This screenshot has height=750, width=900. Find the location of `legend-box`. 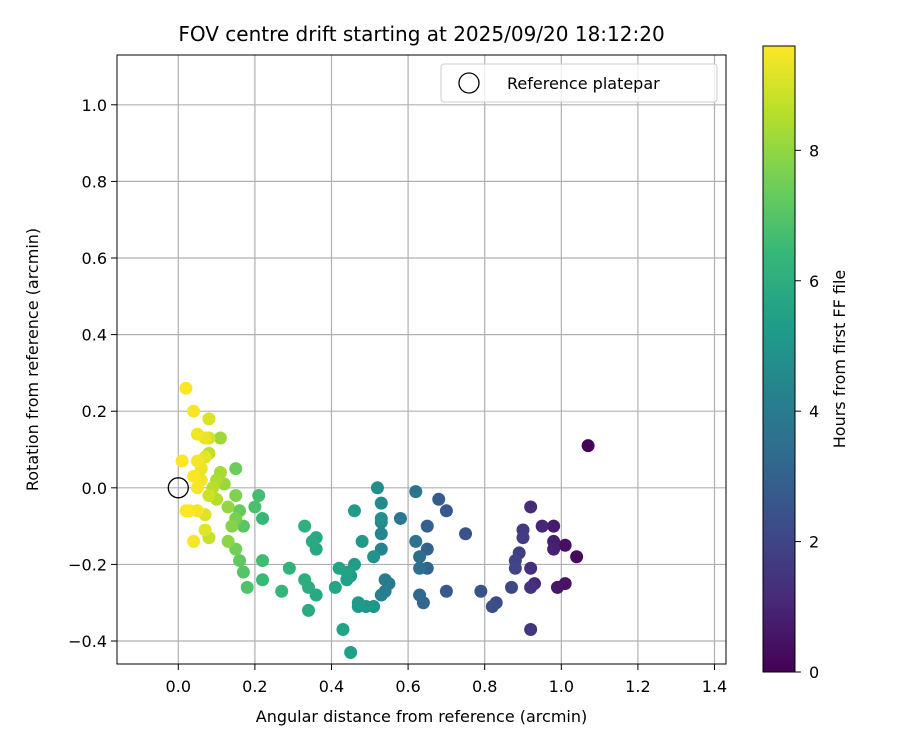

legend-box is located at coordinates (579, 83).